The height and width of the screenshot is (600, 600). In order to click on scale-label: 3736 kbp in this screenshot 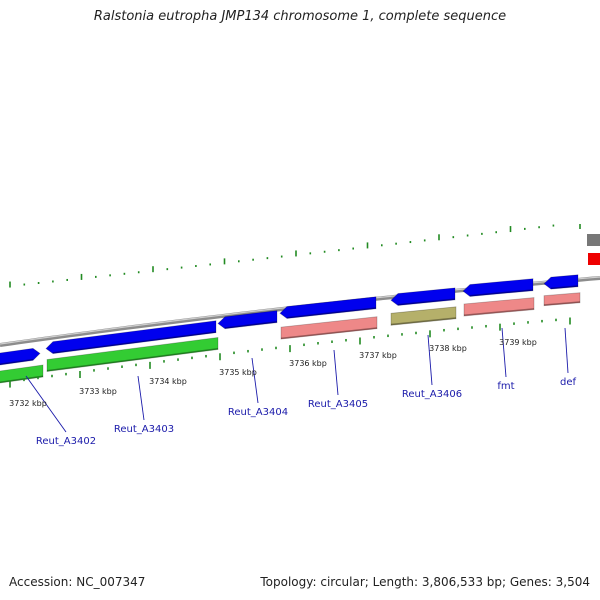, I will do `click(308, 363)`.